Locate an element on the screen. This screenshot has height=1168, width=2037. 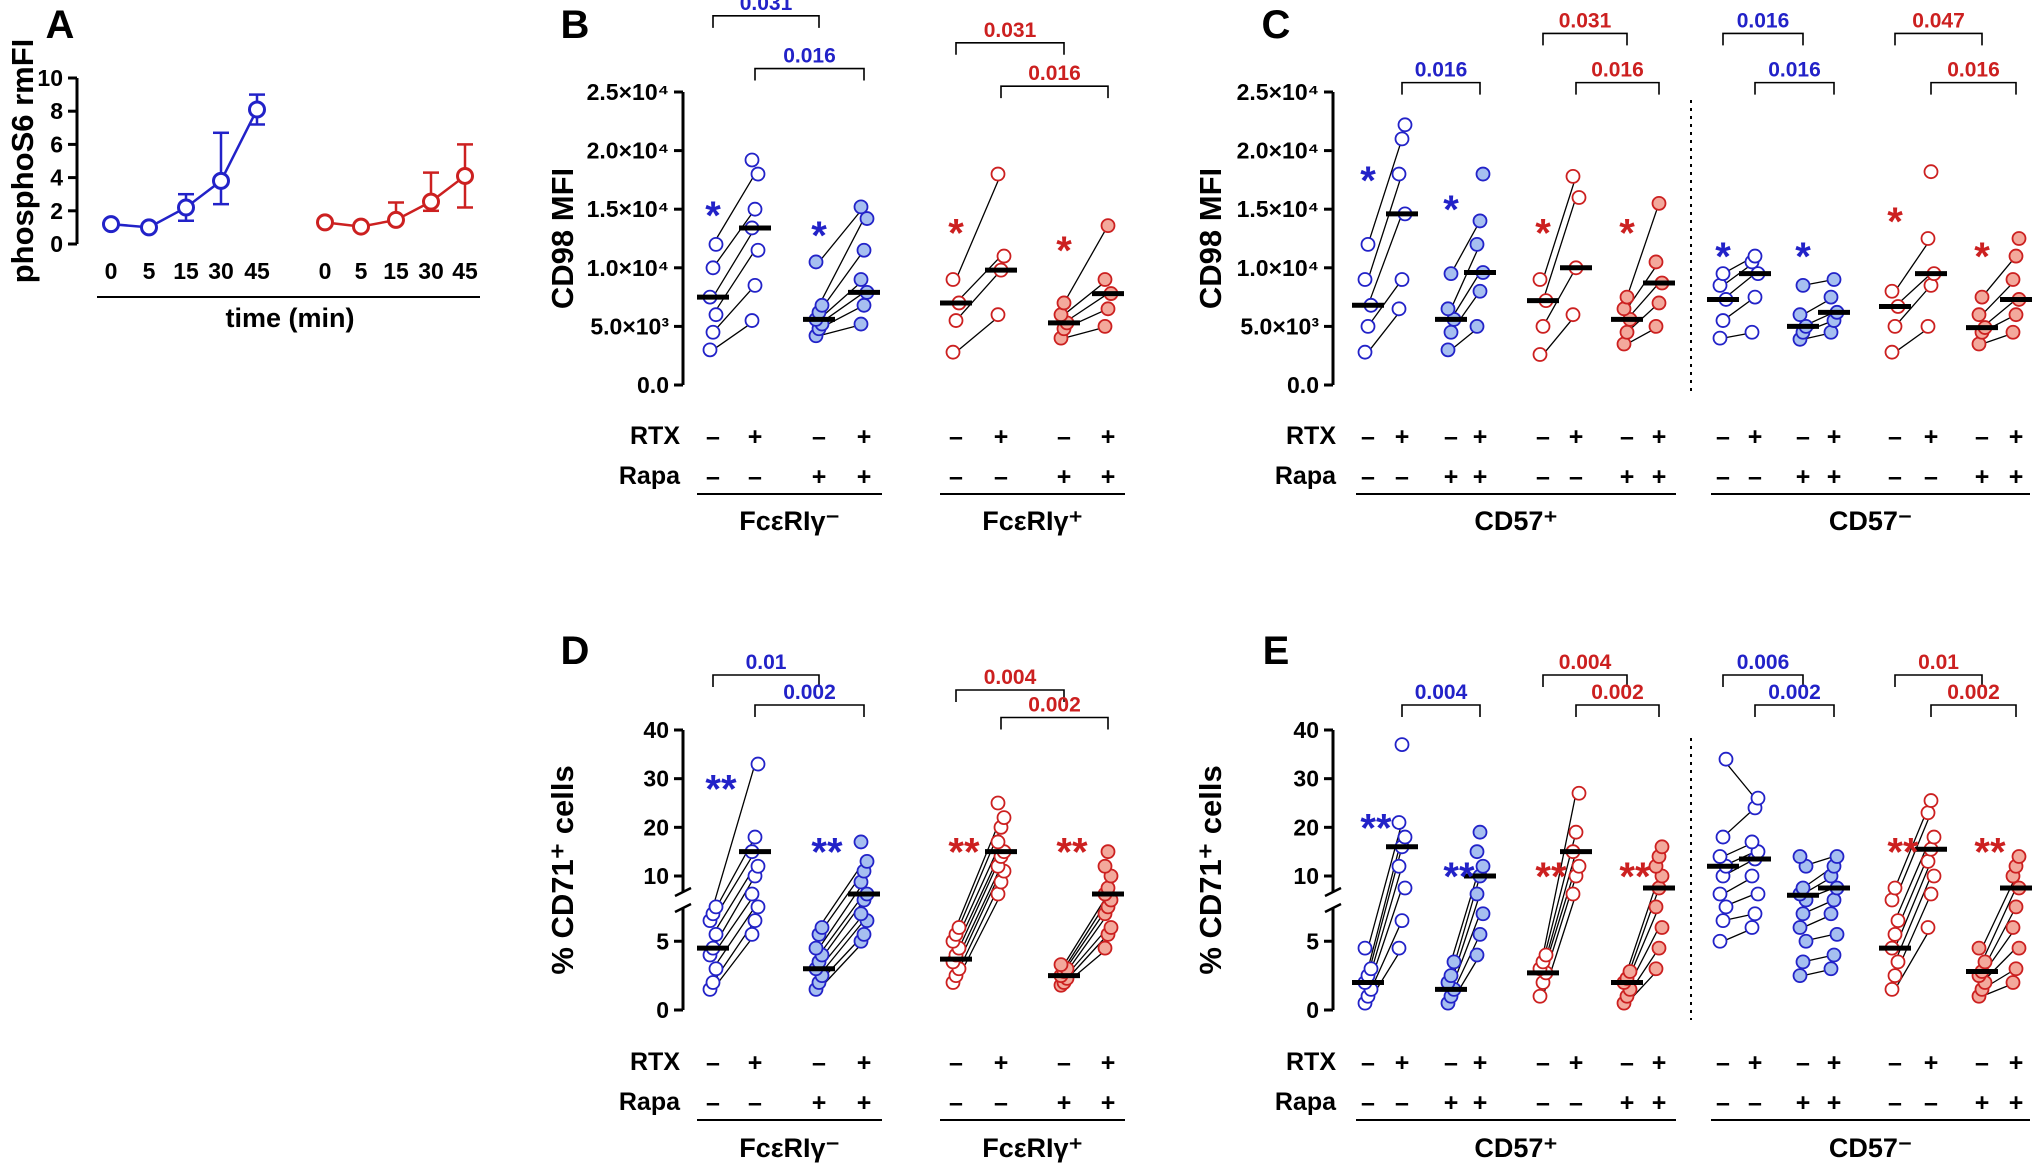
y-tick-label: 1.0×10⁴ is located at coordinates (628, 268).